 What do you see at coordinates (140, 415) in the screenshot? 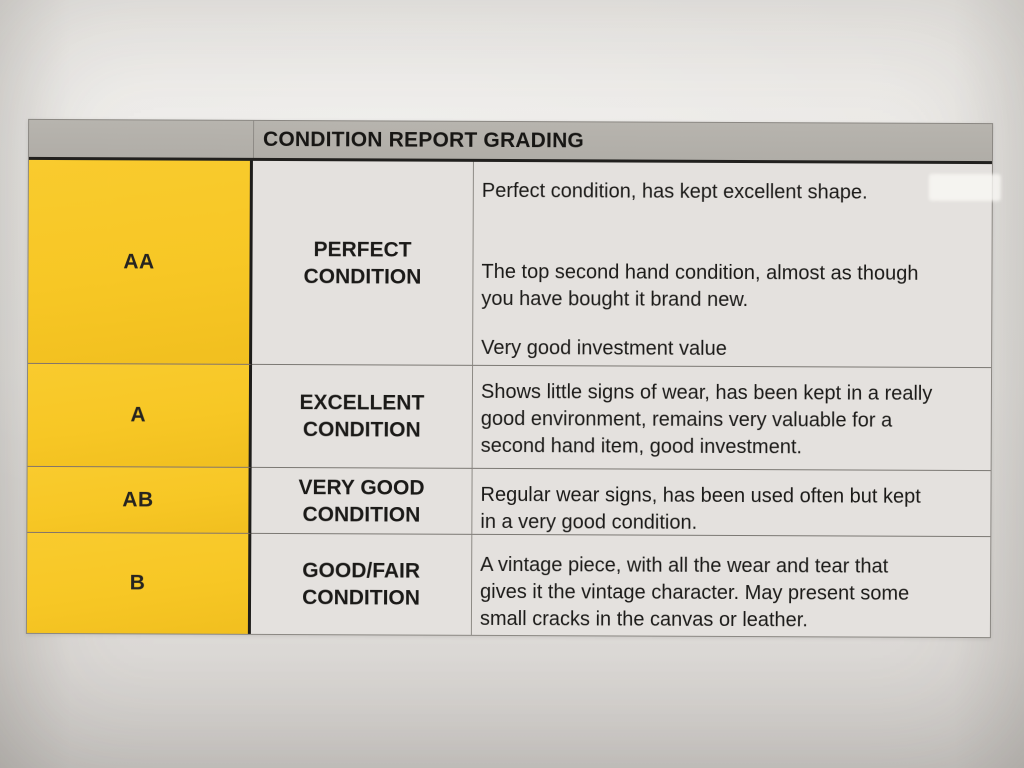
I see `grade-cell-a: A` at bounding box center [140, 415].